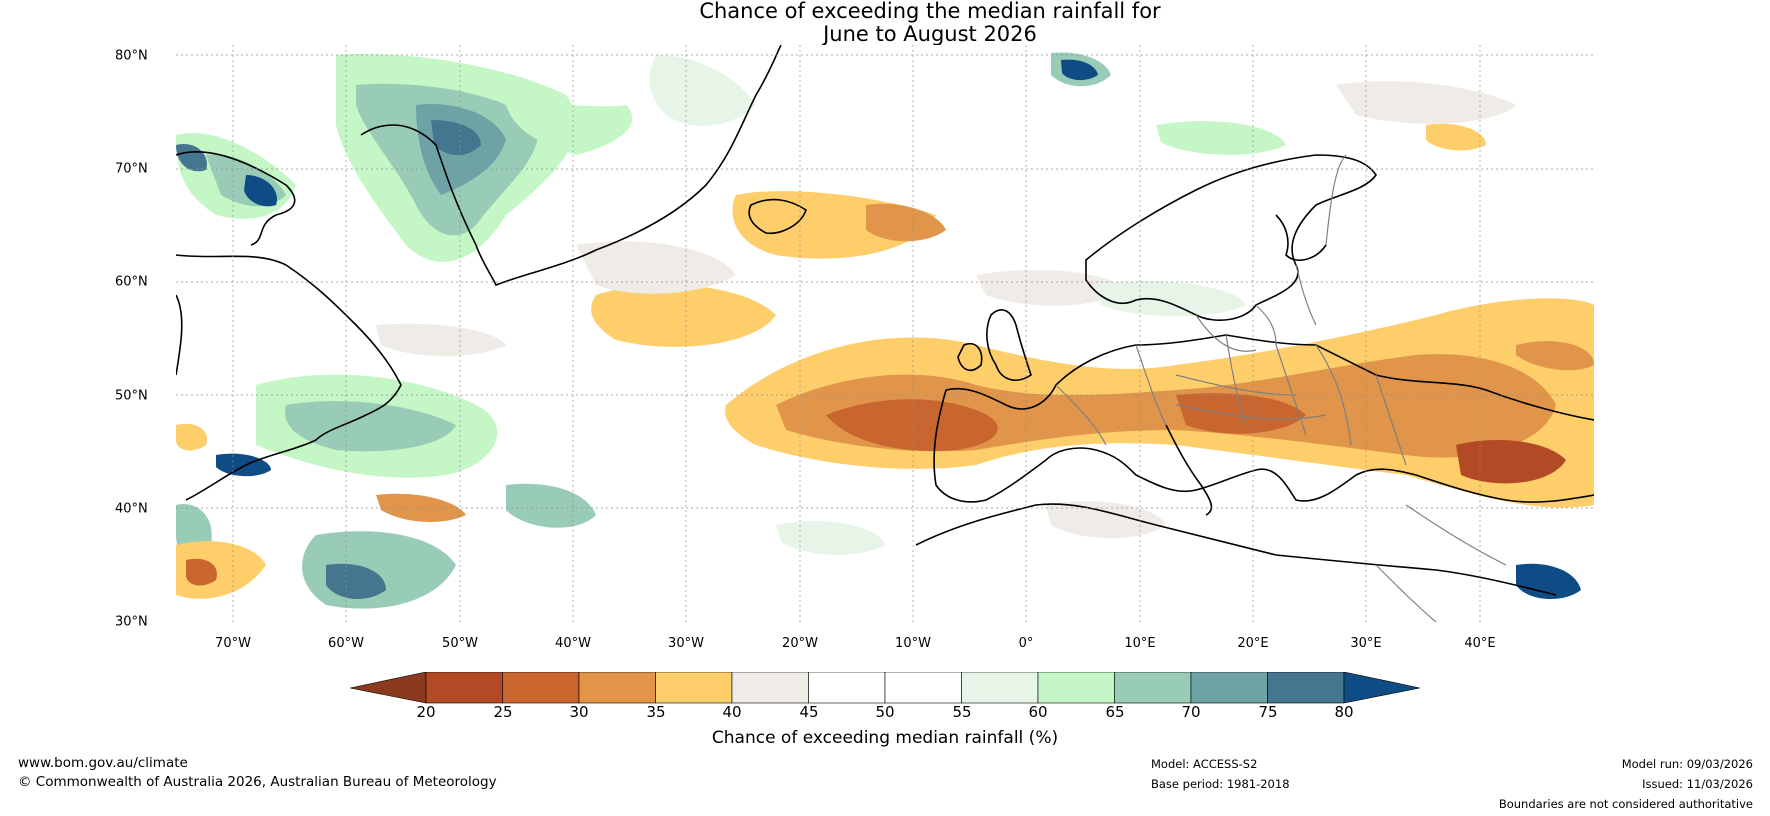 This screenshot has width=1770, height=816. What do you see at coordinates (388, 688) in the screenshot?
I see `colorbar-low-extension` at bounding box center [388, 688].